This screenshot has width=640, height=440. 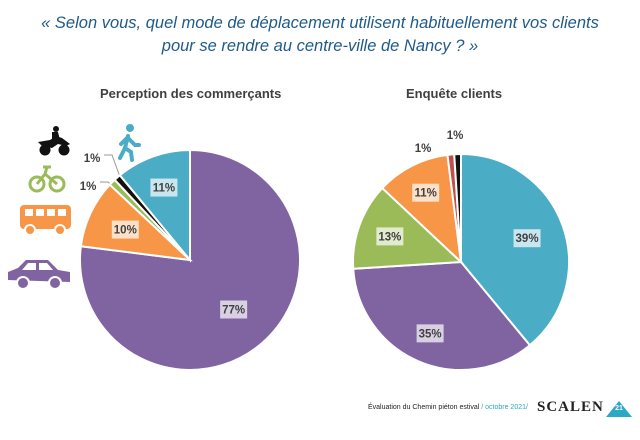 What do you see at coordinates (191, 93) in the screenshot?
I see `chart-title-commercants: Perception des commerçants` at bounding box center [191, 93].